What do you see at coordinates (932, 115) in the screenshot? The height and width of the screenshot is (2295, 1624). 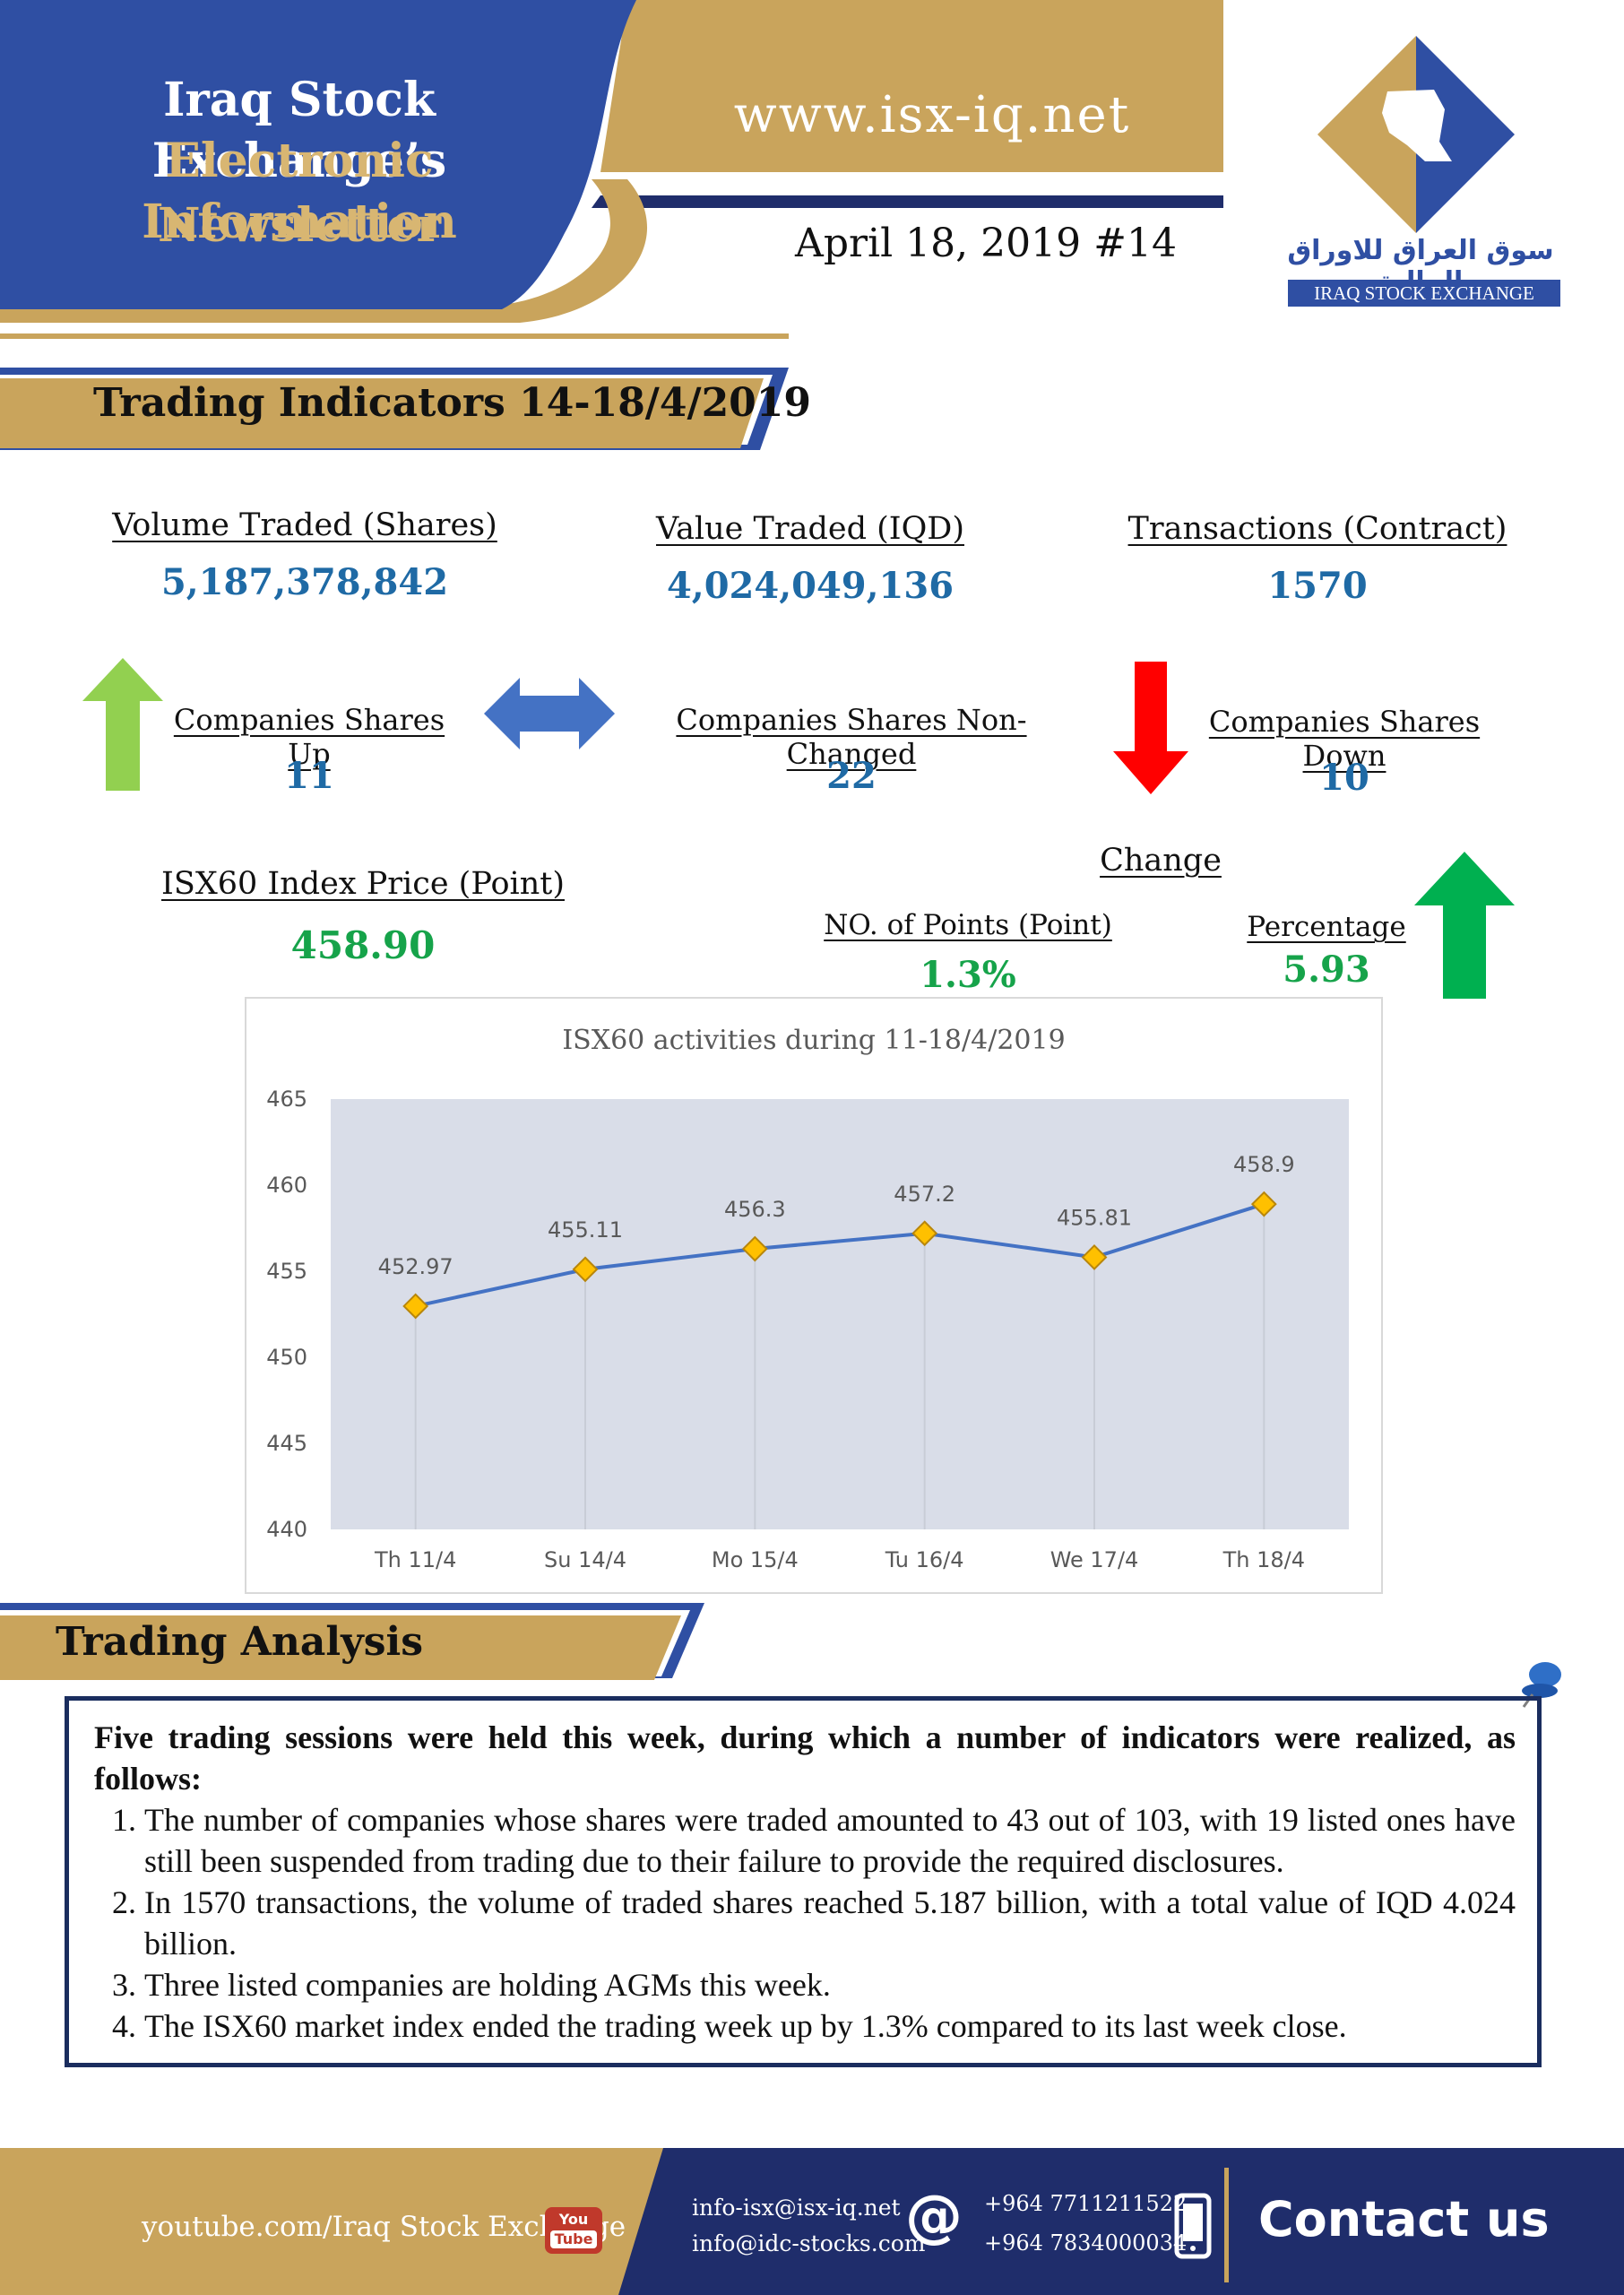 I see `website-link: www.isx-iq.net` at bounding box center [932, 115].